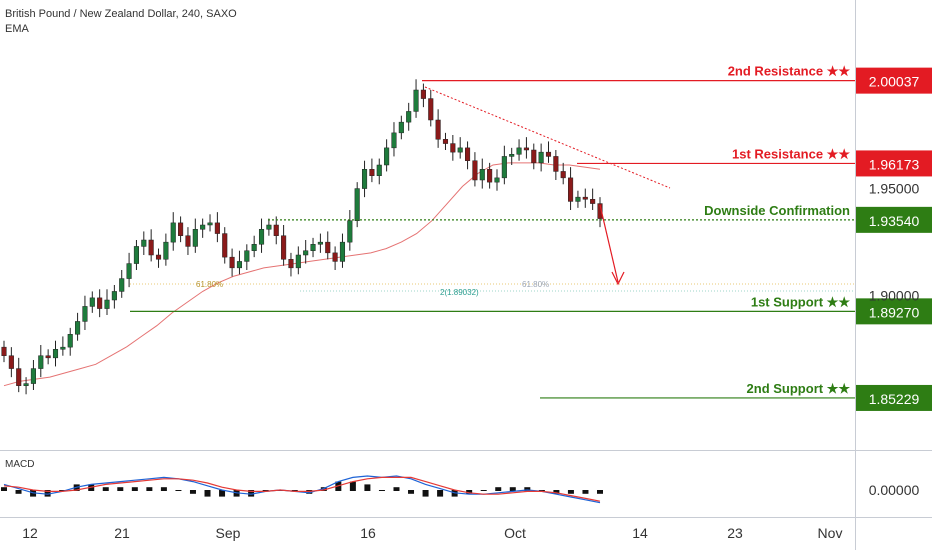  Describe the element at coordinates (799, 388) in the screenshot. I see `level-name-support: 2nd Support ★★` at that location.